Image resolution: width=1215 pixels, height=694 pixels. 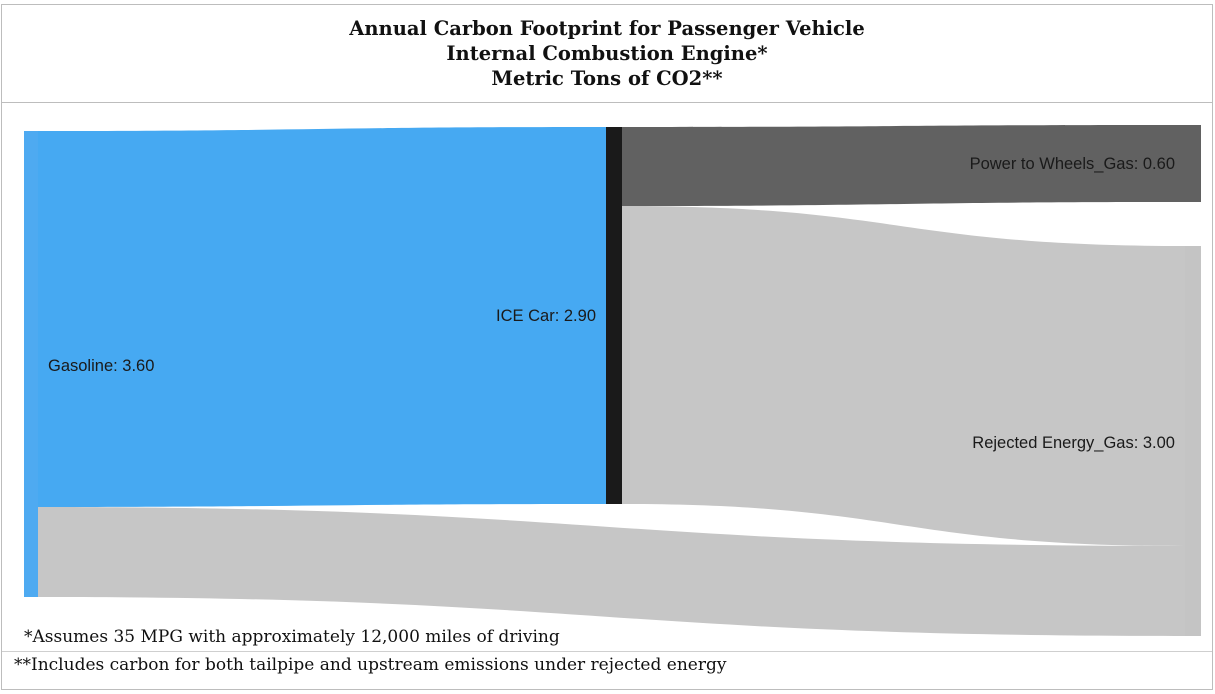 I want to click on node-ice-car, so click(x=614, y=315).